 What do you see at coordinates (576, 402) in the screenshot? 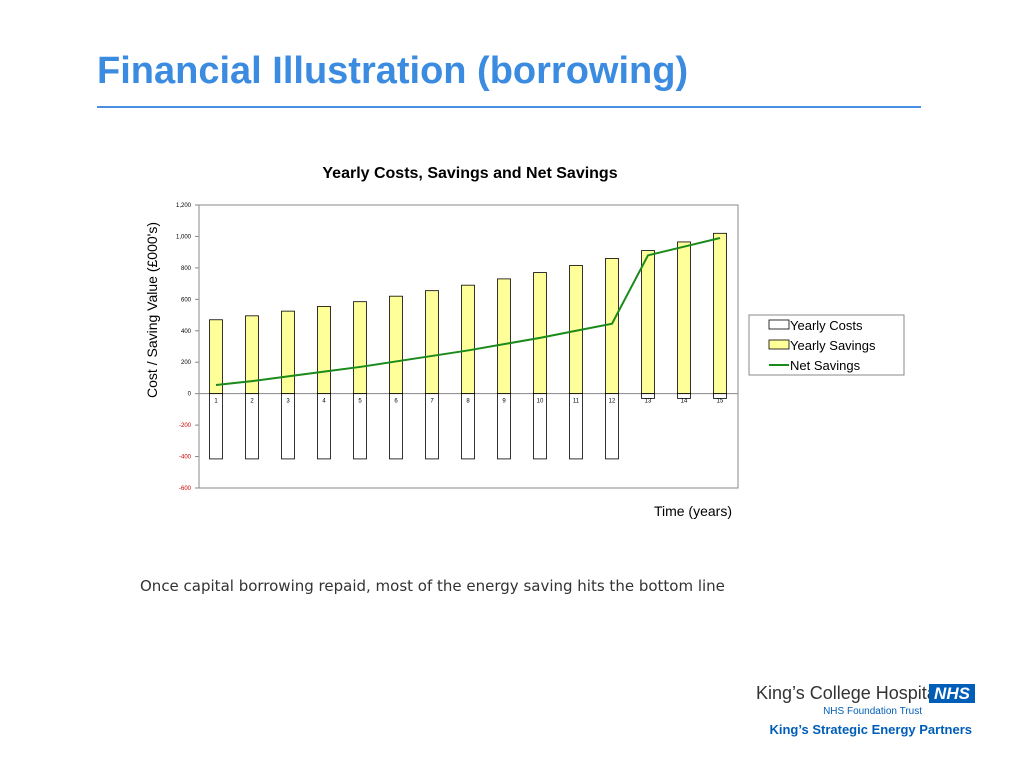
I see `x-tick-label: 11` at bounding box center [576, 402].